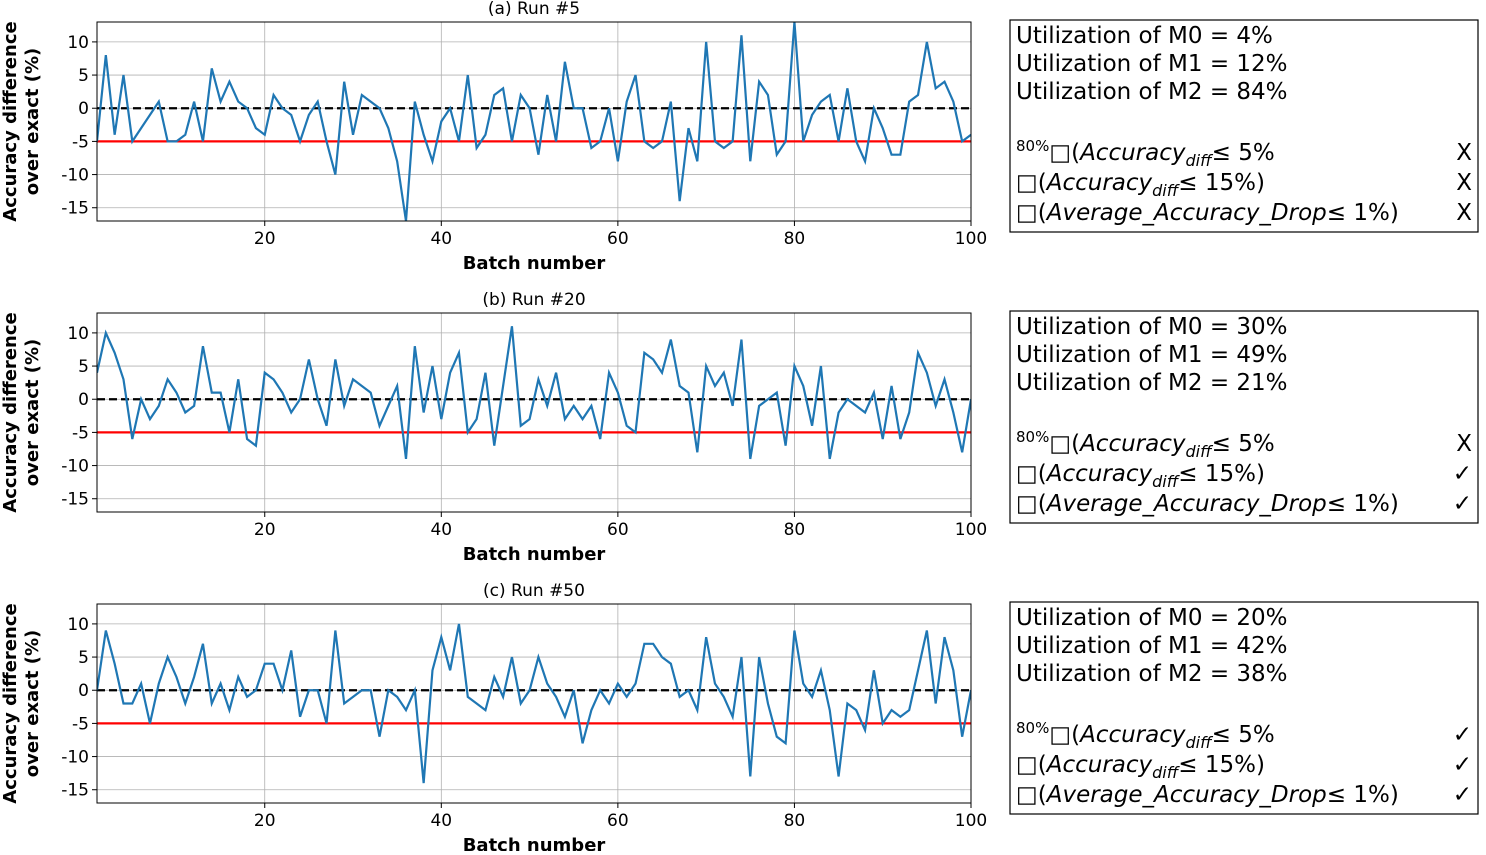  What do you see at coordinates (534, 121) in the screenshot?
I see `plot-frame` at bounding box center [534, 121].